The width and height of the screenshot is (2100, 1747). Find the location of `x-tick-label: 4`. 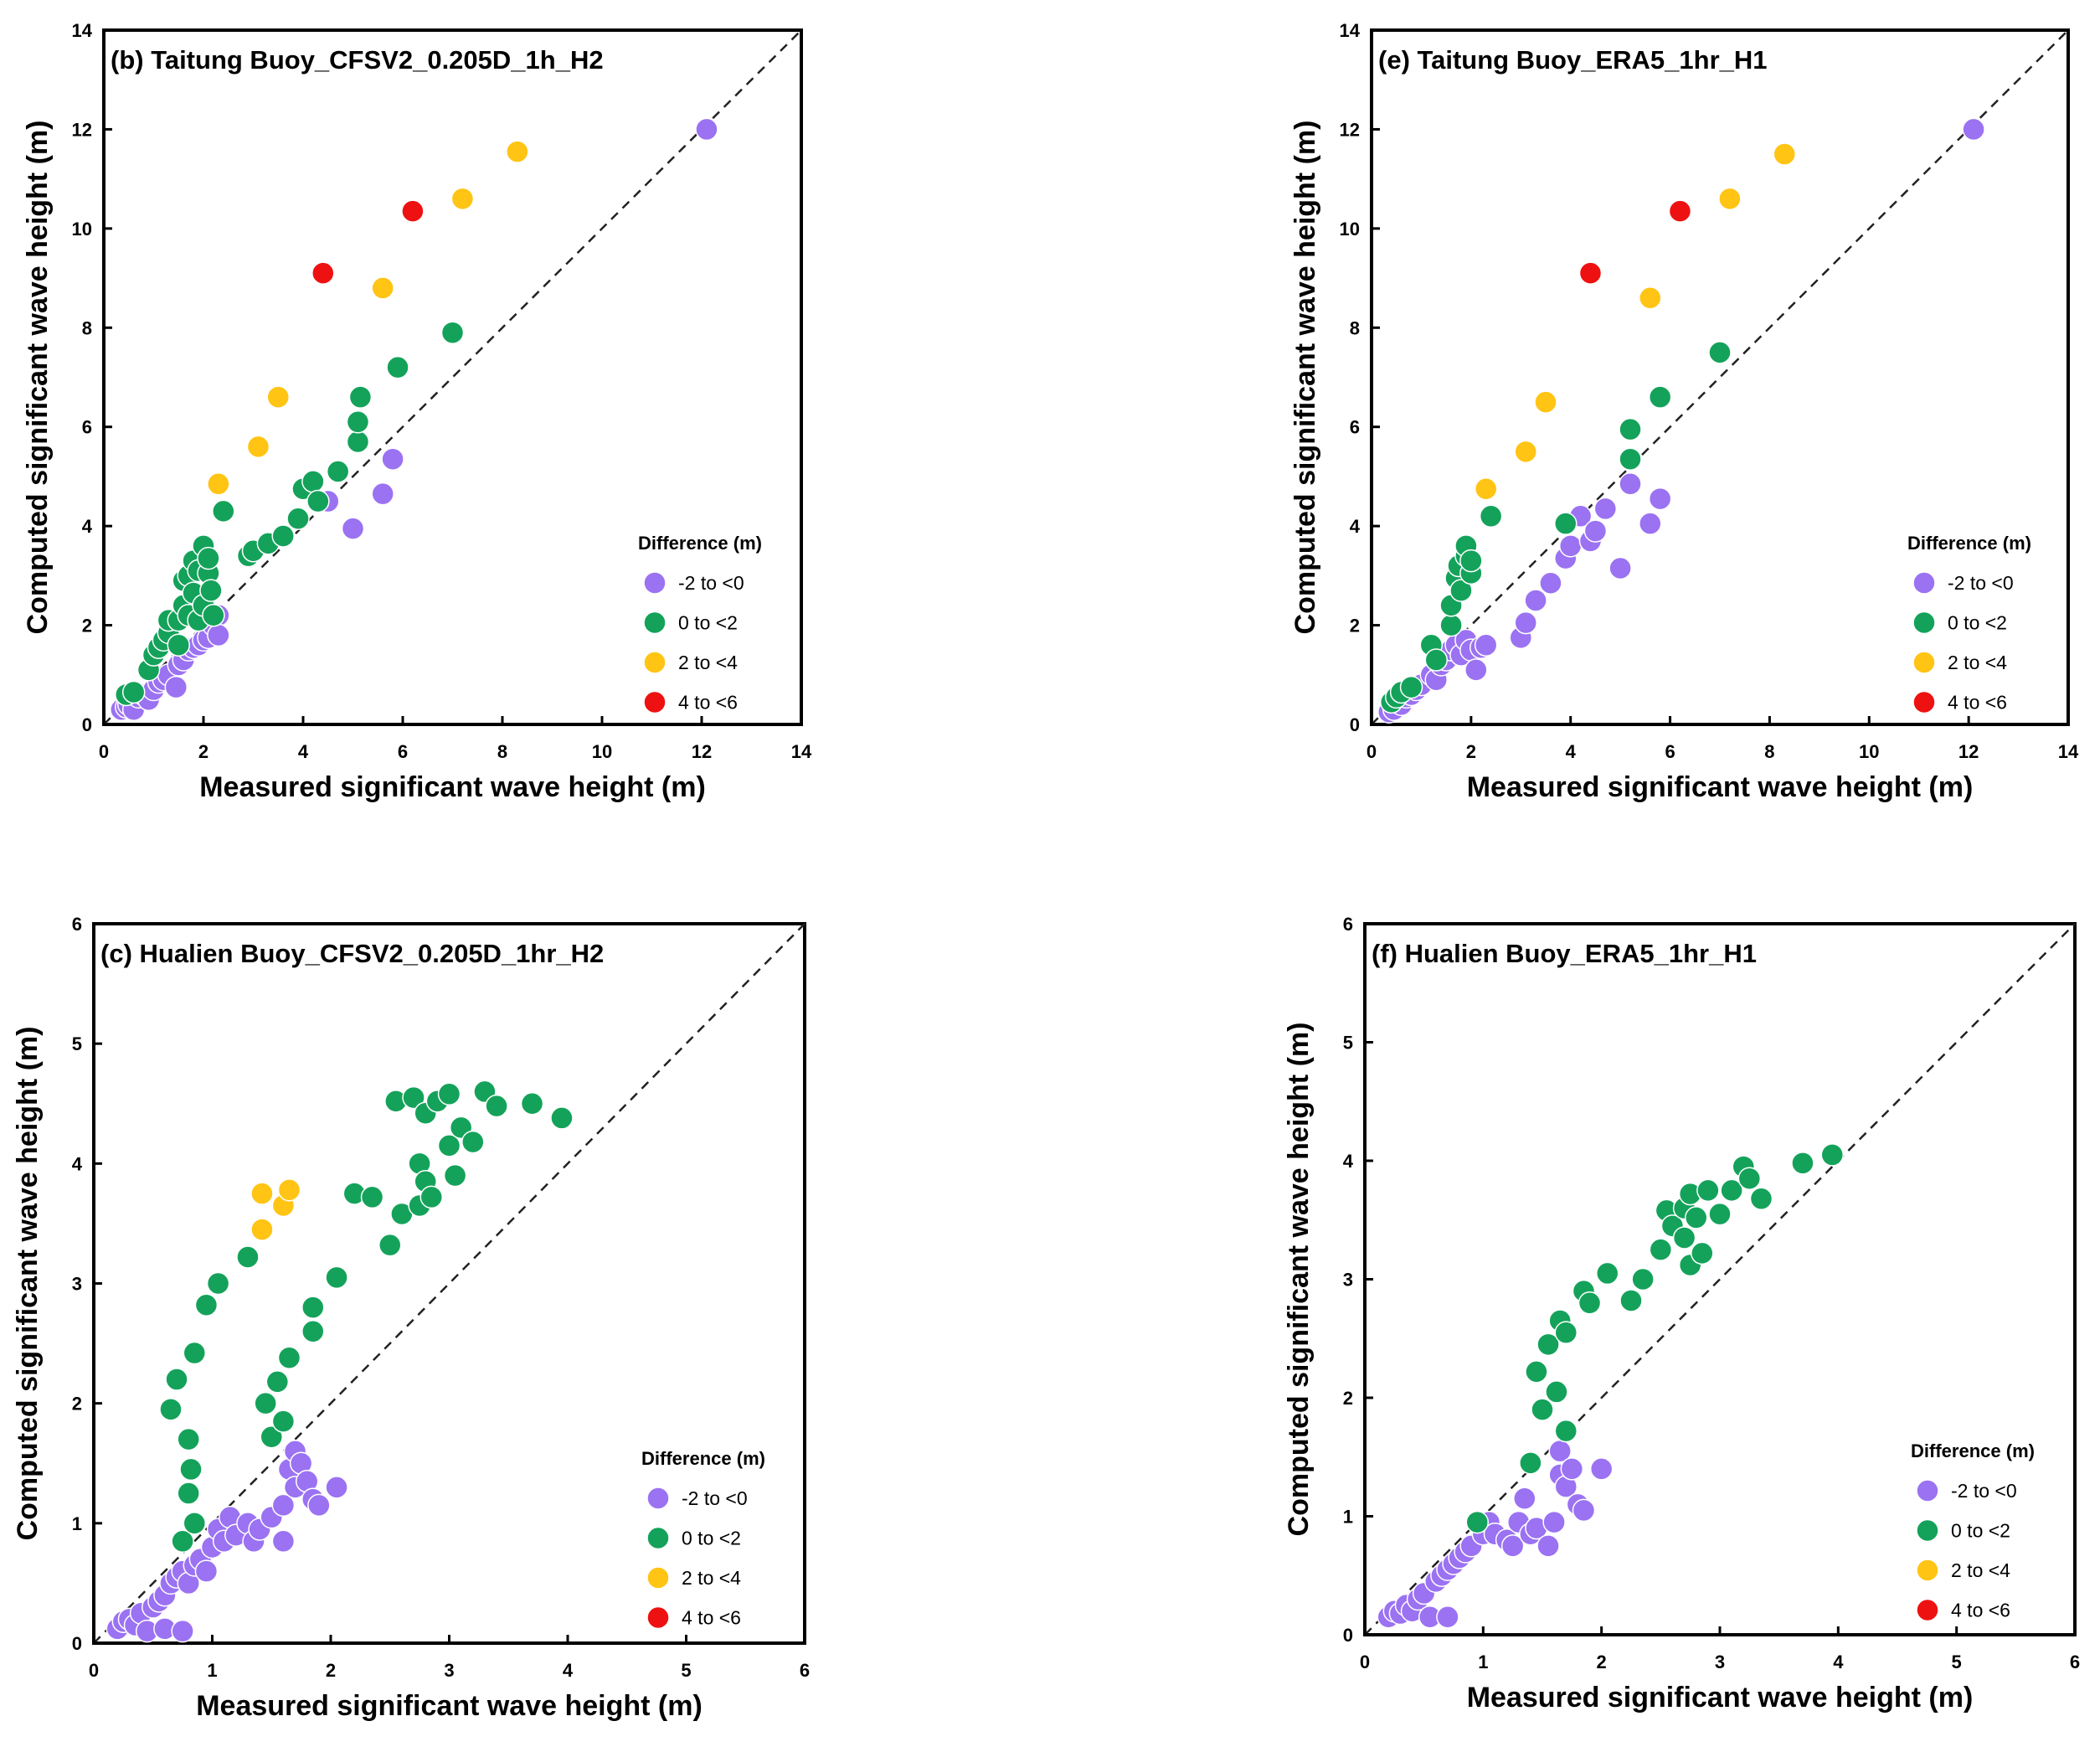

x-tick-label: 4 is located at coordinates (569, 1670).